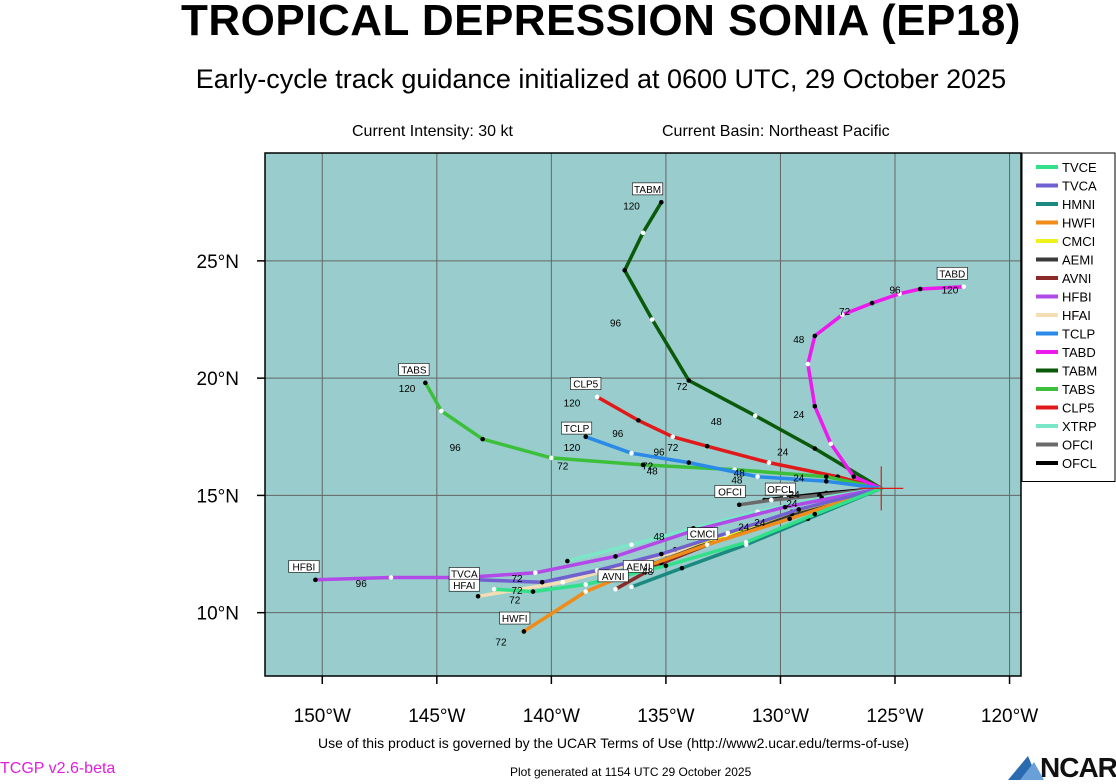 The image size is (1116, 784). I want to click on legend-item-cmci: CMCI, so click(1065, 241).